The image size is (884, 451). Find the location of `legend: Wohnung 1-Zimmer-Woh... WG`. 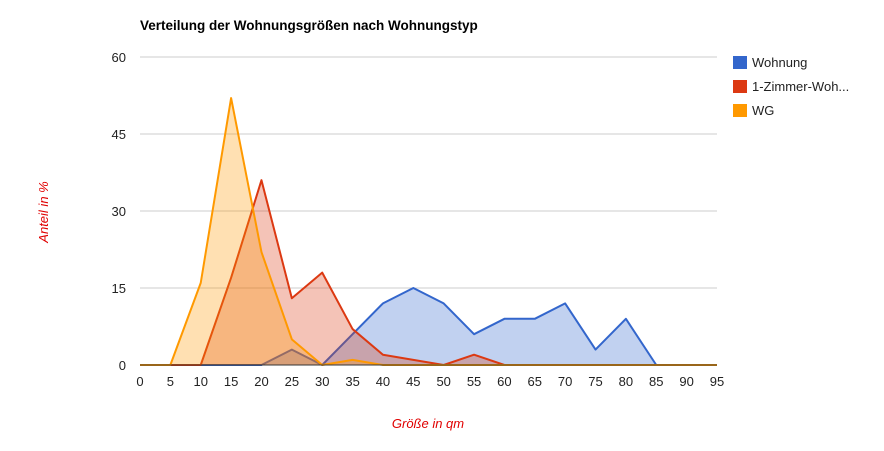

legend: Wohnung 1-Zimmer-Woh... WG is located at coordinates (791, 86).